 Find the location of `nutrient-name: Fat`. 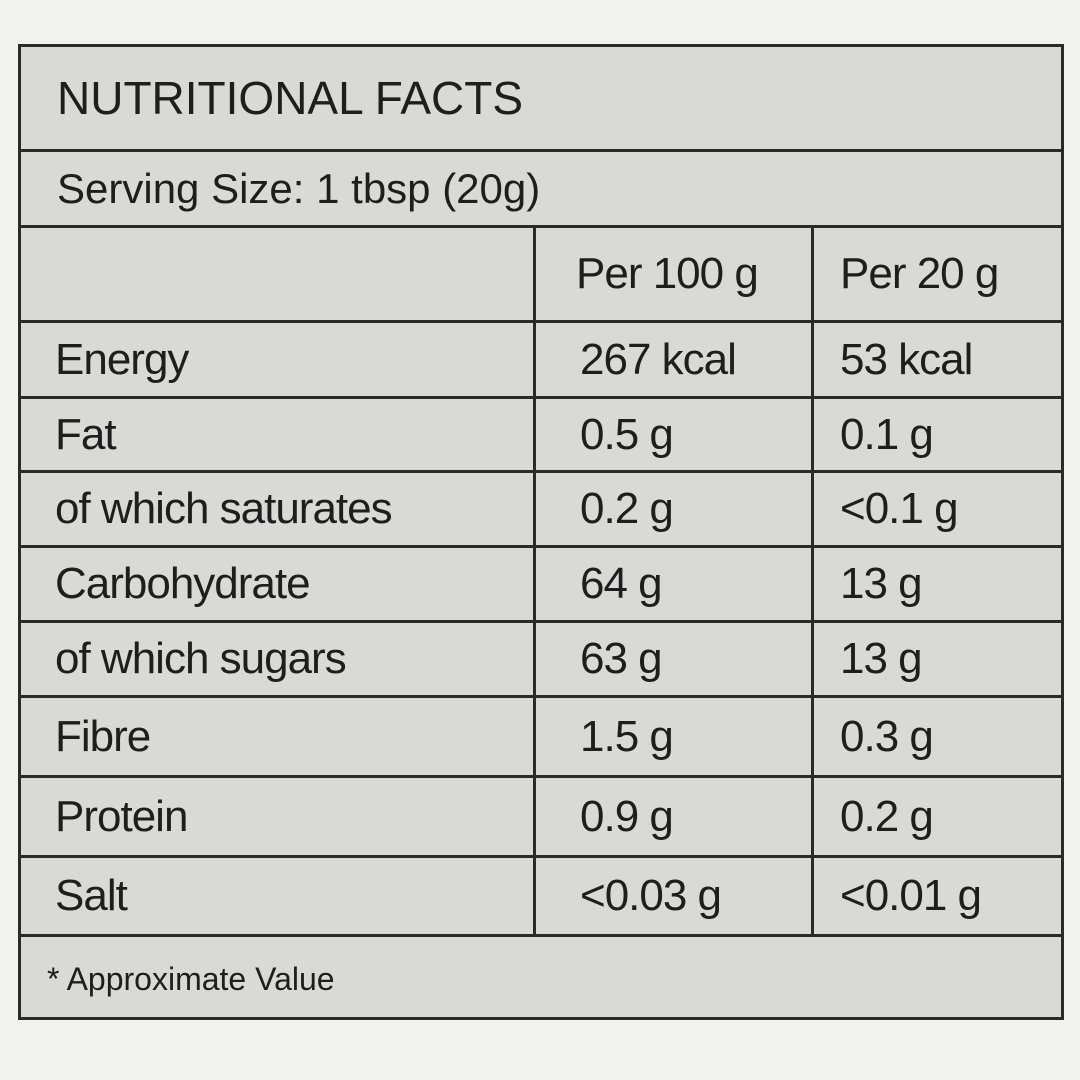

nutrient-name: Fat is located at coordinates (278, 434).